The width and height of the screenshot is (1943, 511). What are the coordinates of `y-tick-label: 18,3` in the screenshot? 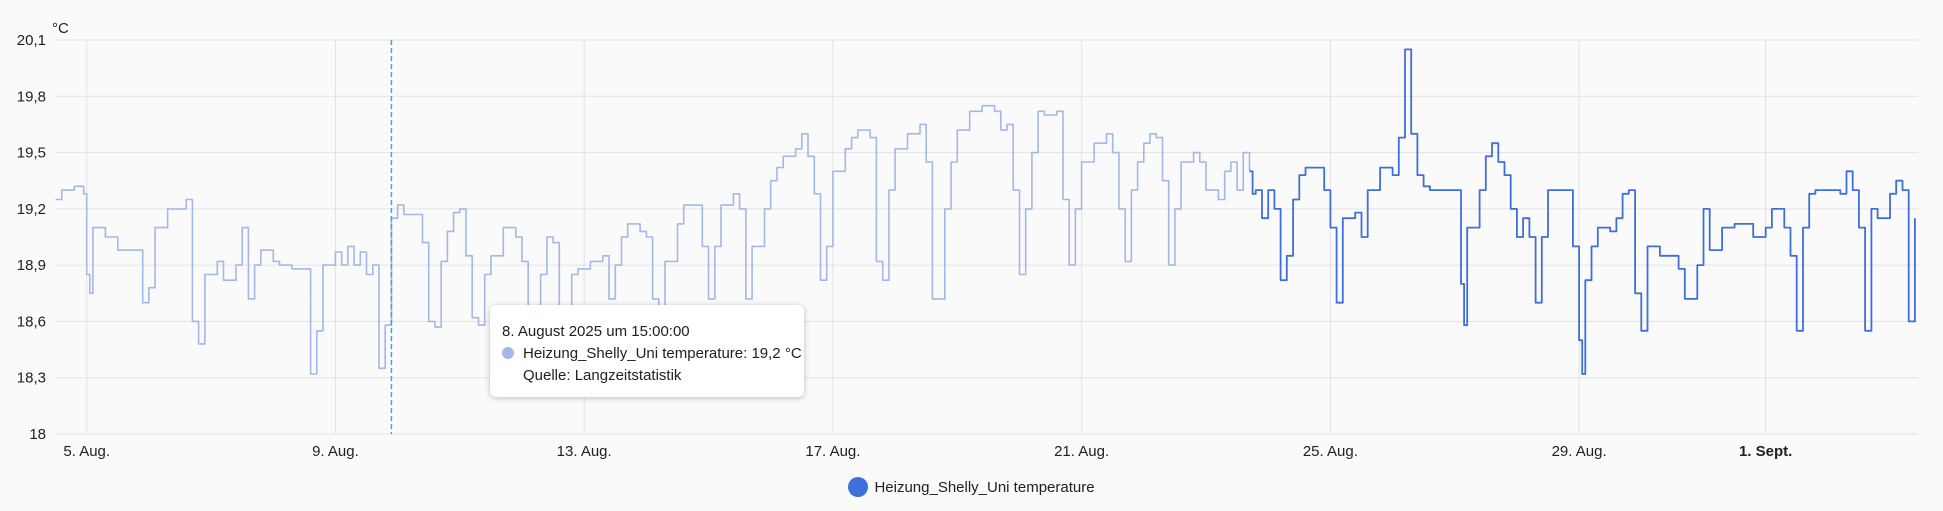 It's located at (31, 378).